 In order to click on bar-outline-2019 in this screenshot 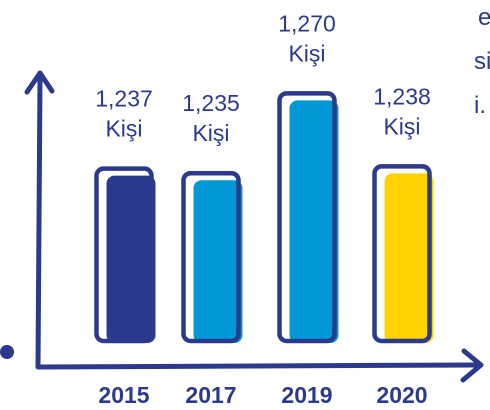, I will do `click(307, 217)`.